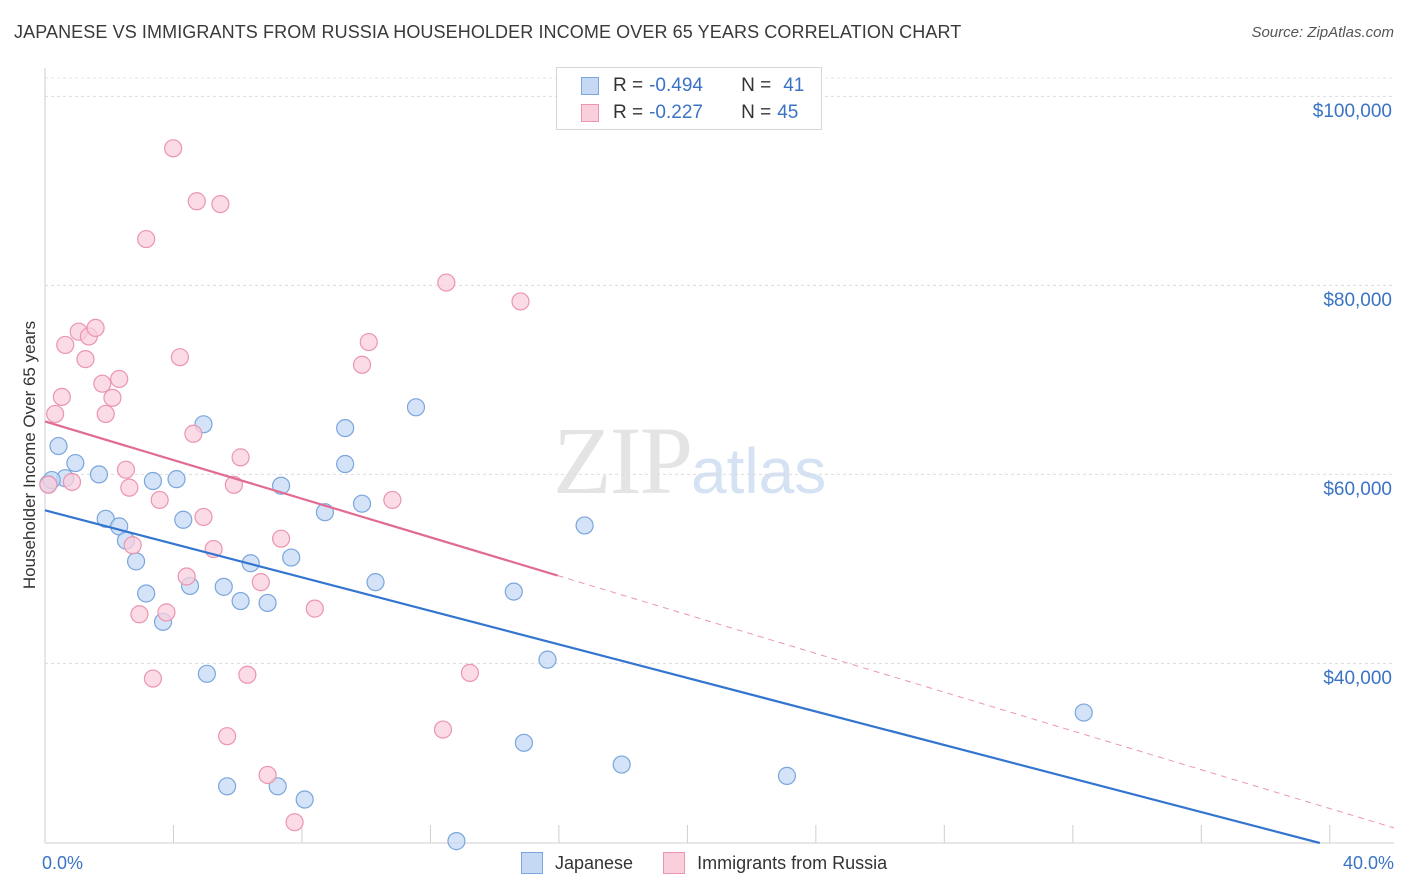  I want to click on russia-trendline, so click(301, 498).